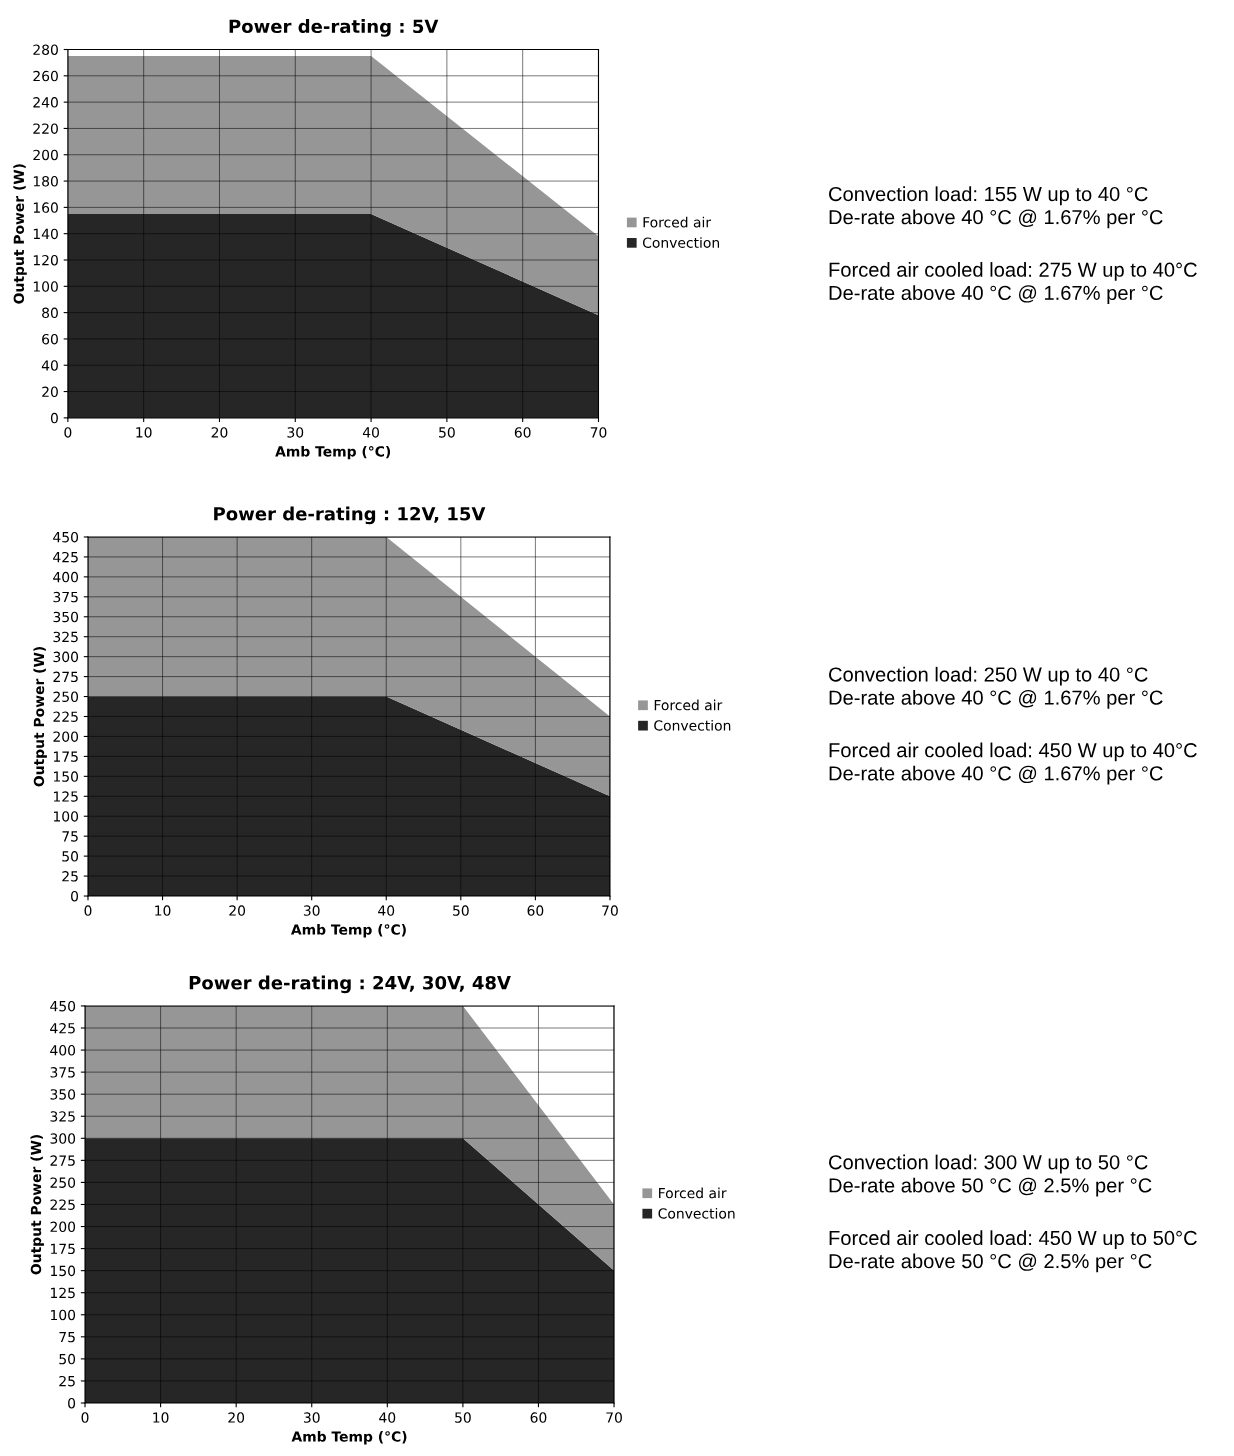 This screenshot has height=1456, width=1234. I want to click on y-tick-label: 240, so click(45, 102).